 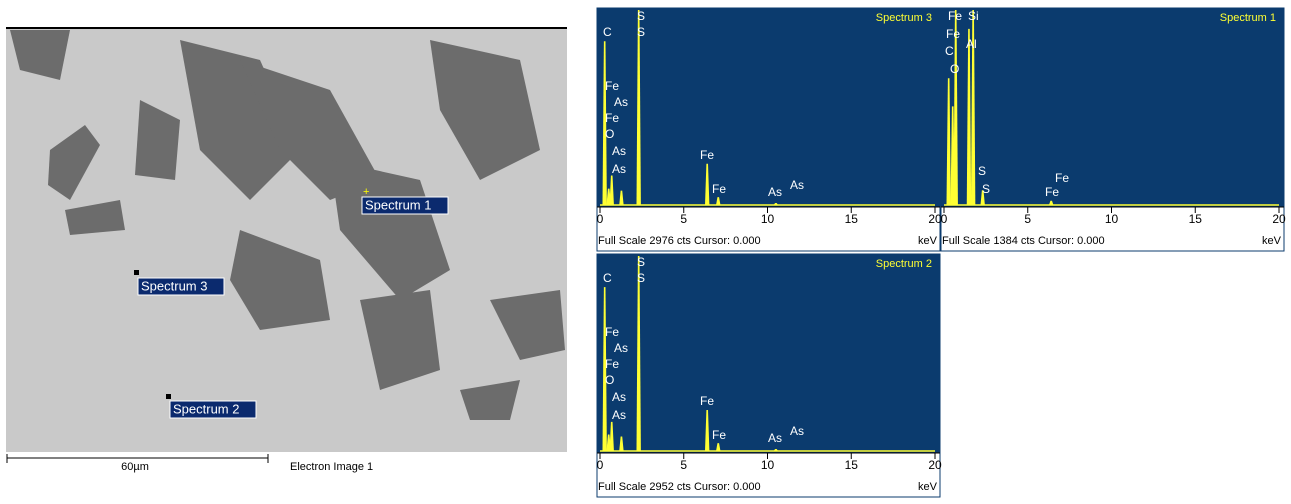 I want to click on footer: Full Scale 2976 cts Cursor: 0.000, so click(x=679, y=241).